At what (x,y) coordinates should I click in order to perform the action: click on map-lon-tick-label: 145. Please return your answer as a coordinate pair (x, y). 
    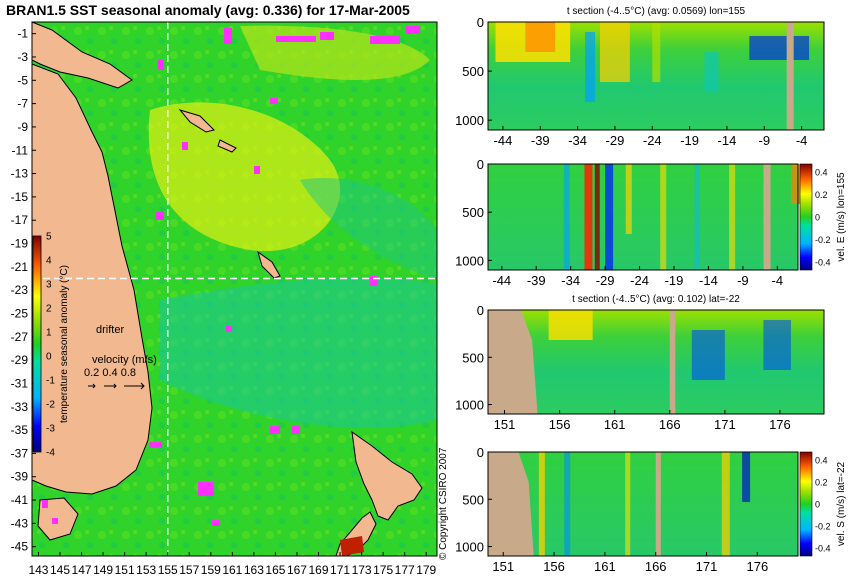
    Looking at the image, I should click on (60, 570).